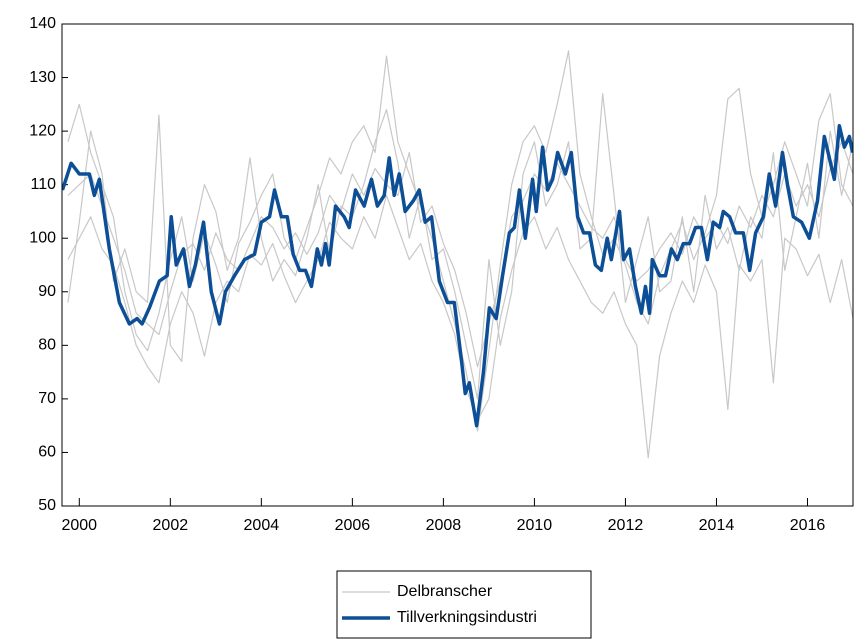  Describe the element at coordinates (47, 452) in the screenshot. I see `y-tick-label: 60` at that location.